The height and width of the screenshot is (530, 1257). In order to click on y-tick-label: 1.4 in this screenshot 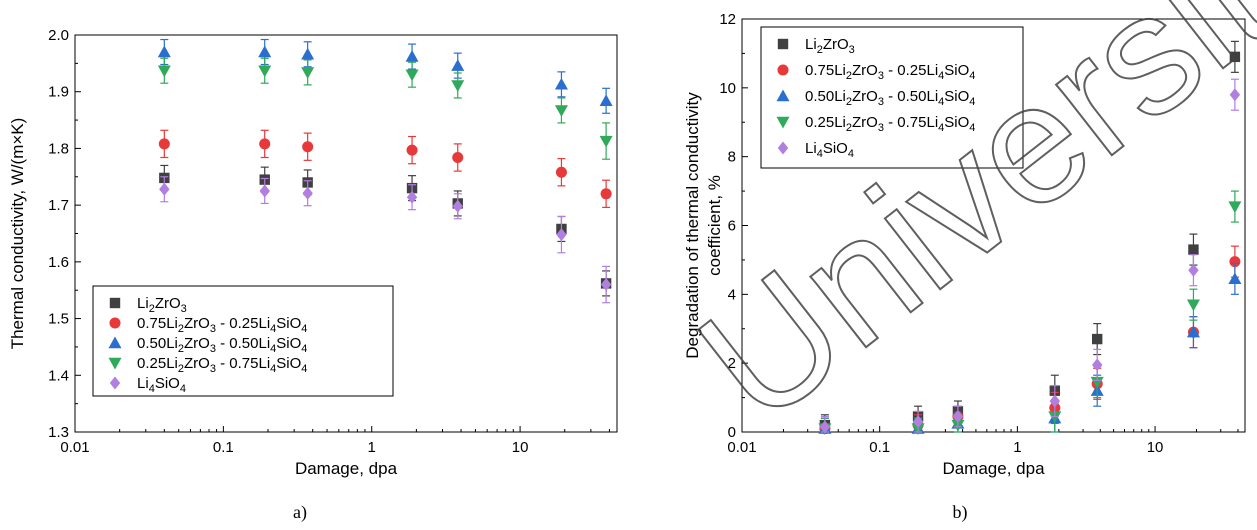, I will do `click(58, 375)`.